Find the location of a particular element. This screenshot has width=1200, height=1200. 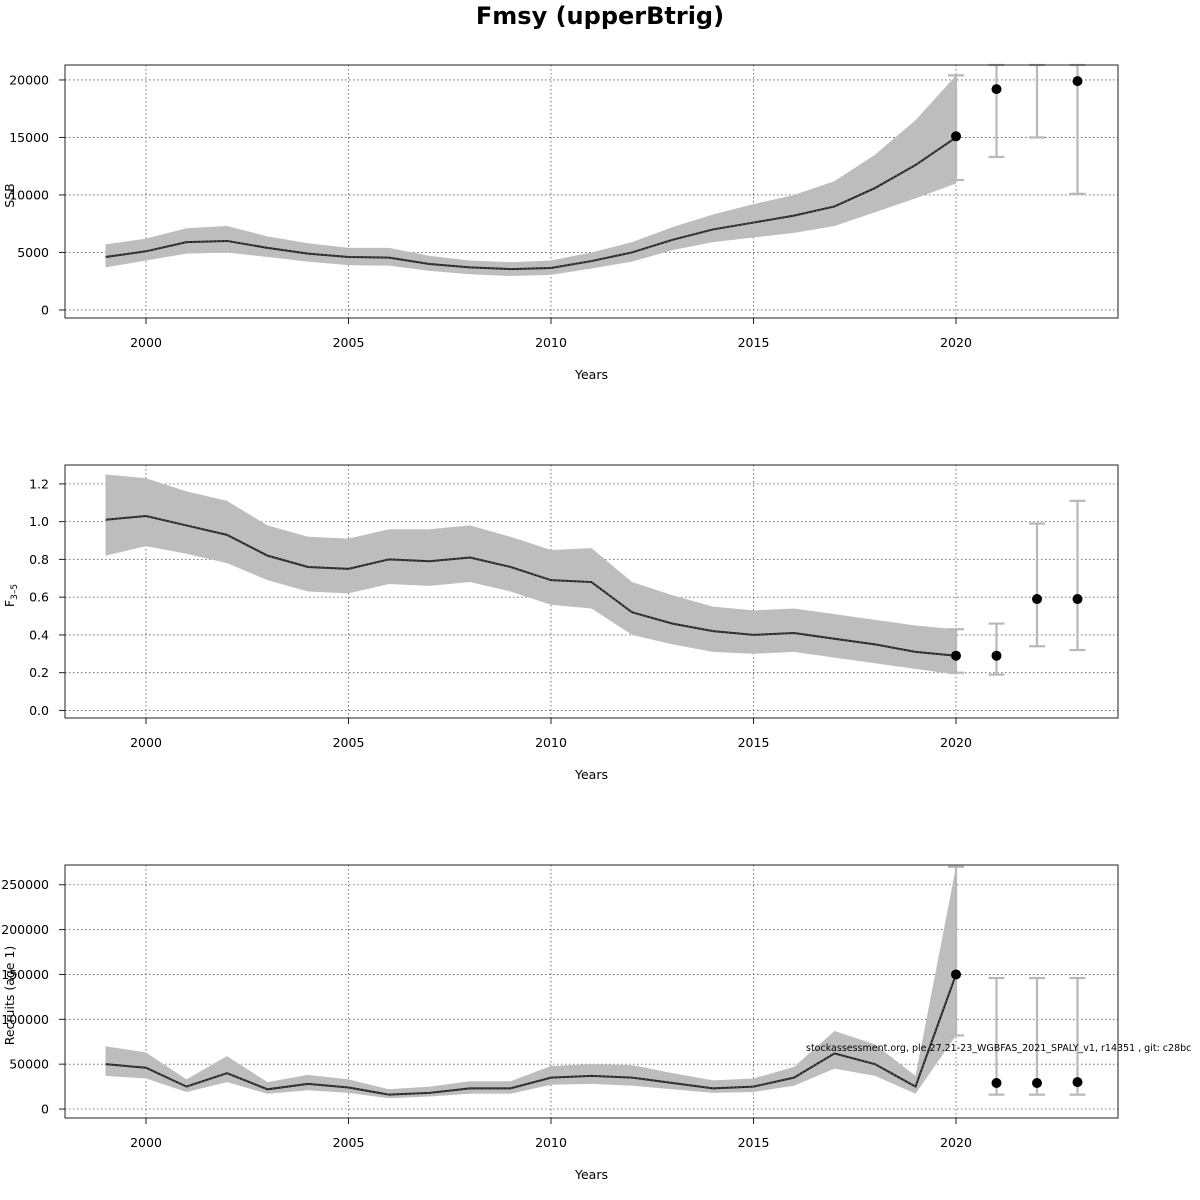

y-tick-label: 0.8 is located at coordinates (39, 559).